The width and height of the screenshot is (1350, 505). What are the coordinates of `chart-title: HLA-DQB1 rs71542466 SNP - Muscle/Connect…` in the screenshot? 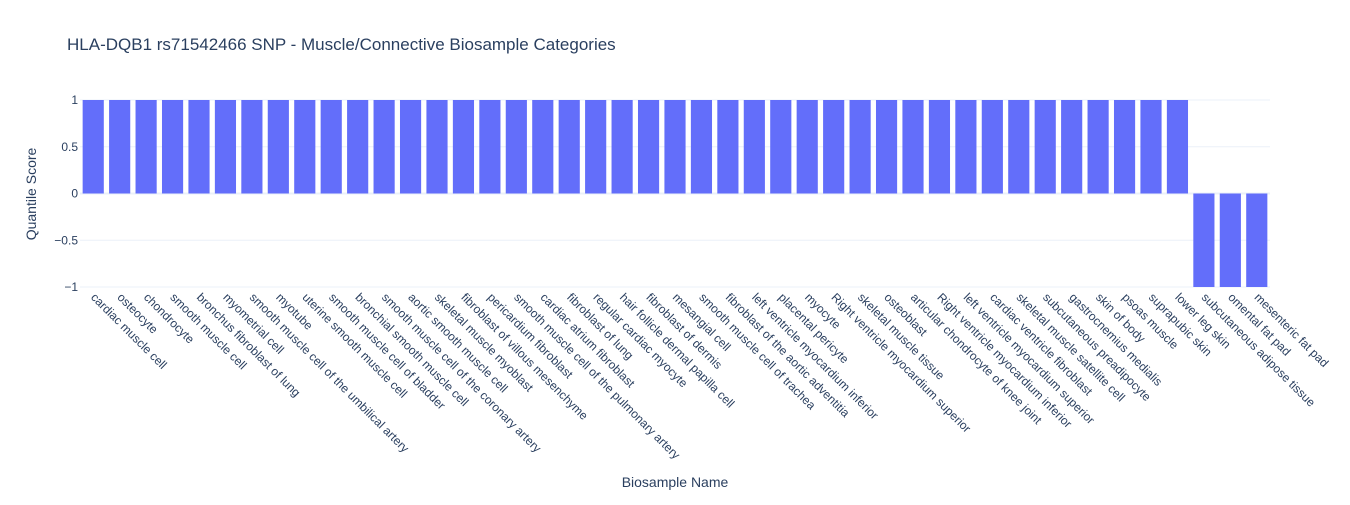 It's located at (341, 44).